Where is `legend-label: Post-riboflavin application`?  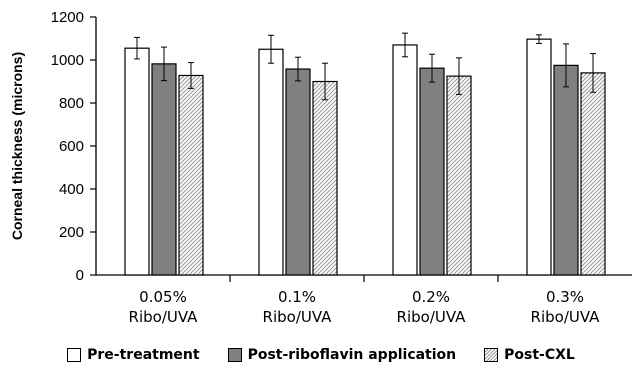 legend-label: Post-riboflavin application is located at coordinates (352, 355).